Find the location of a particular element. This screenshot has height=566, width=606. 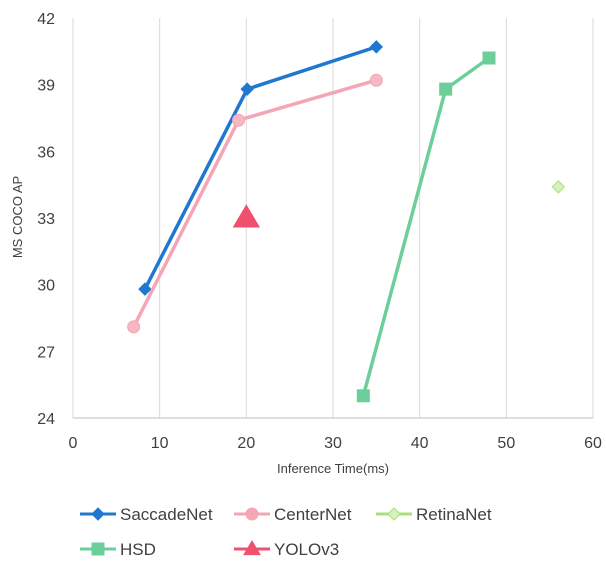

x-tick-labels: 0 10 20 30 40 50 60 is located at coordinates (335, 443).